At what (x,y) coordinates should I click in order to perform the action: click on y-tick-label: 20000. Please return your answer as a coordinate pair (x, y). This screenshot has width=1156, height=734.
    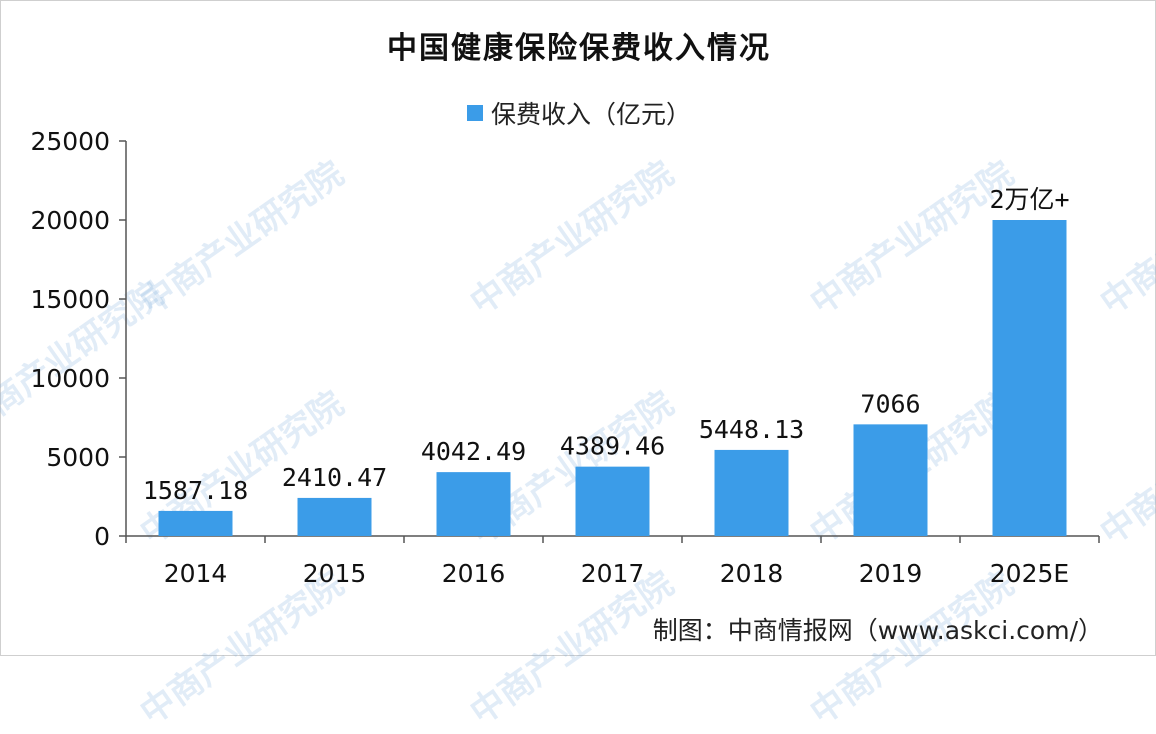
    Looking at the image, I should click on (70, 220).